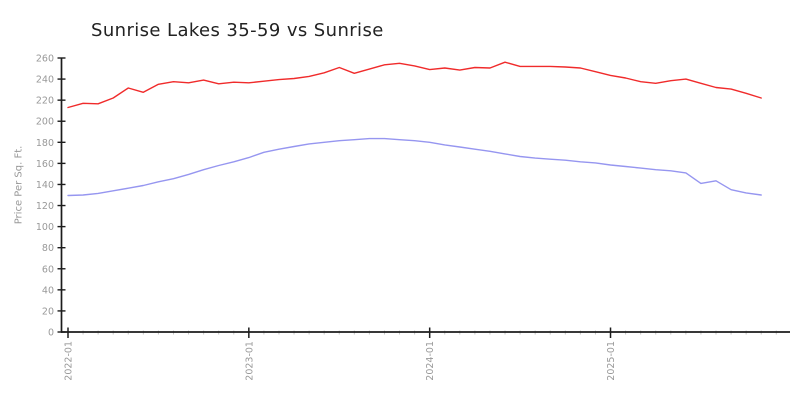 This screenshot has height=400, width=800. What do you see at coordinates (45, 80) in the screenshot?
I see `y-tick-label: 240` at bounding box center [45, 80].